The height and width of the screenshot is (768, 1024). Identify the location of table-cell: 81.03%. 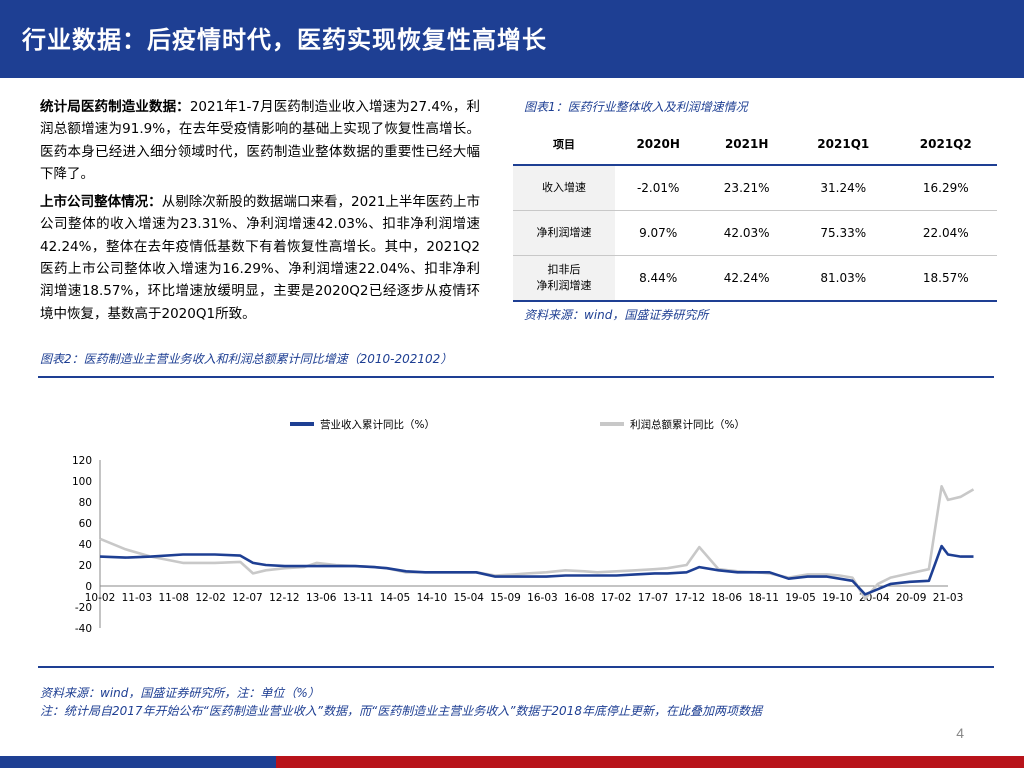
(843, 278).